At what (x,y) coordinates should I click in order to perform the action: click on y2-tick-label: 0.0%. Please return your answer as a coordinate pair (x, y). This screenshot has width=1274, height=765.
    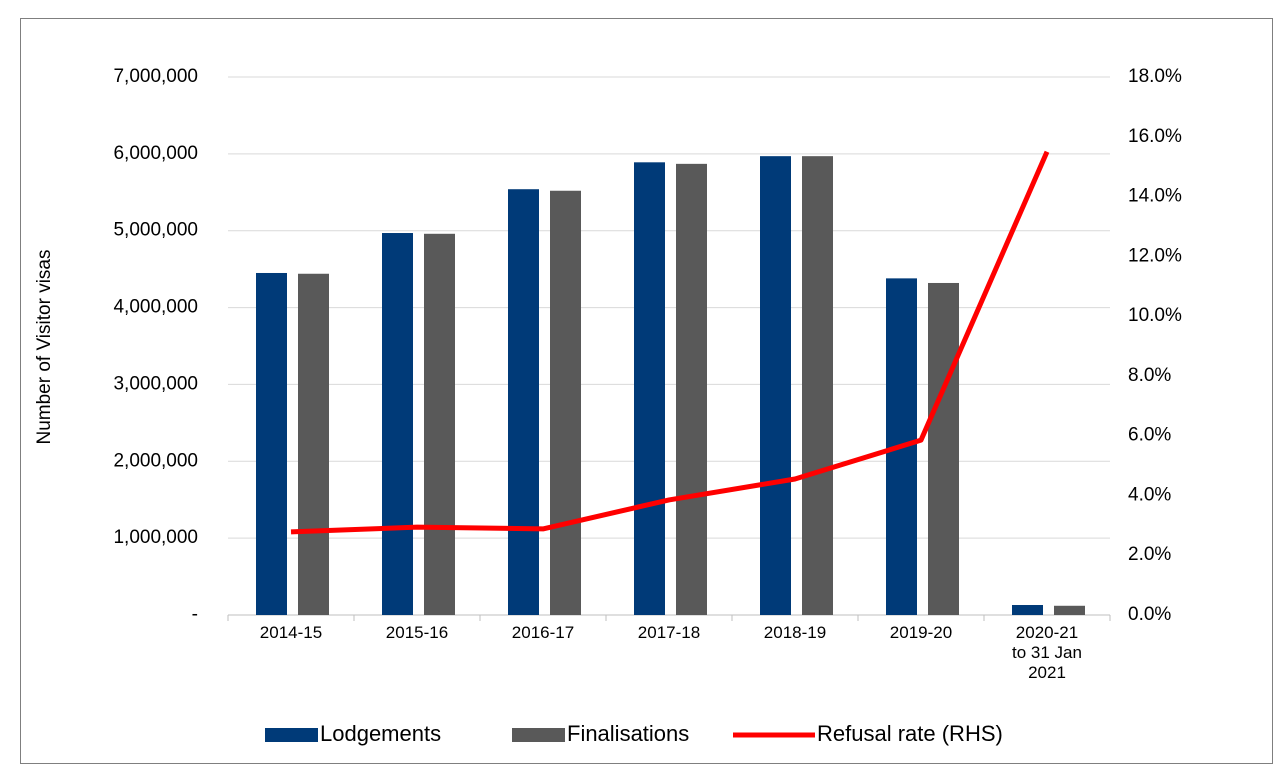
    Looking at the image, I should click on (1149, 614).